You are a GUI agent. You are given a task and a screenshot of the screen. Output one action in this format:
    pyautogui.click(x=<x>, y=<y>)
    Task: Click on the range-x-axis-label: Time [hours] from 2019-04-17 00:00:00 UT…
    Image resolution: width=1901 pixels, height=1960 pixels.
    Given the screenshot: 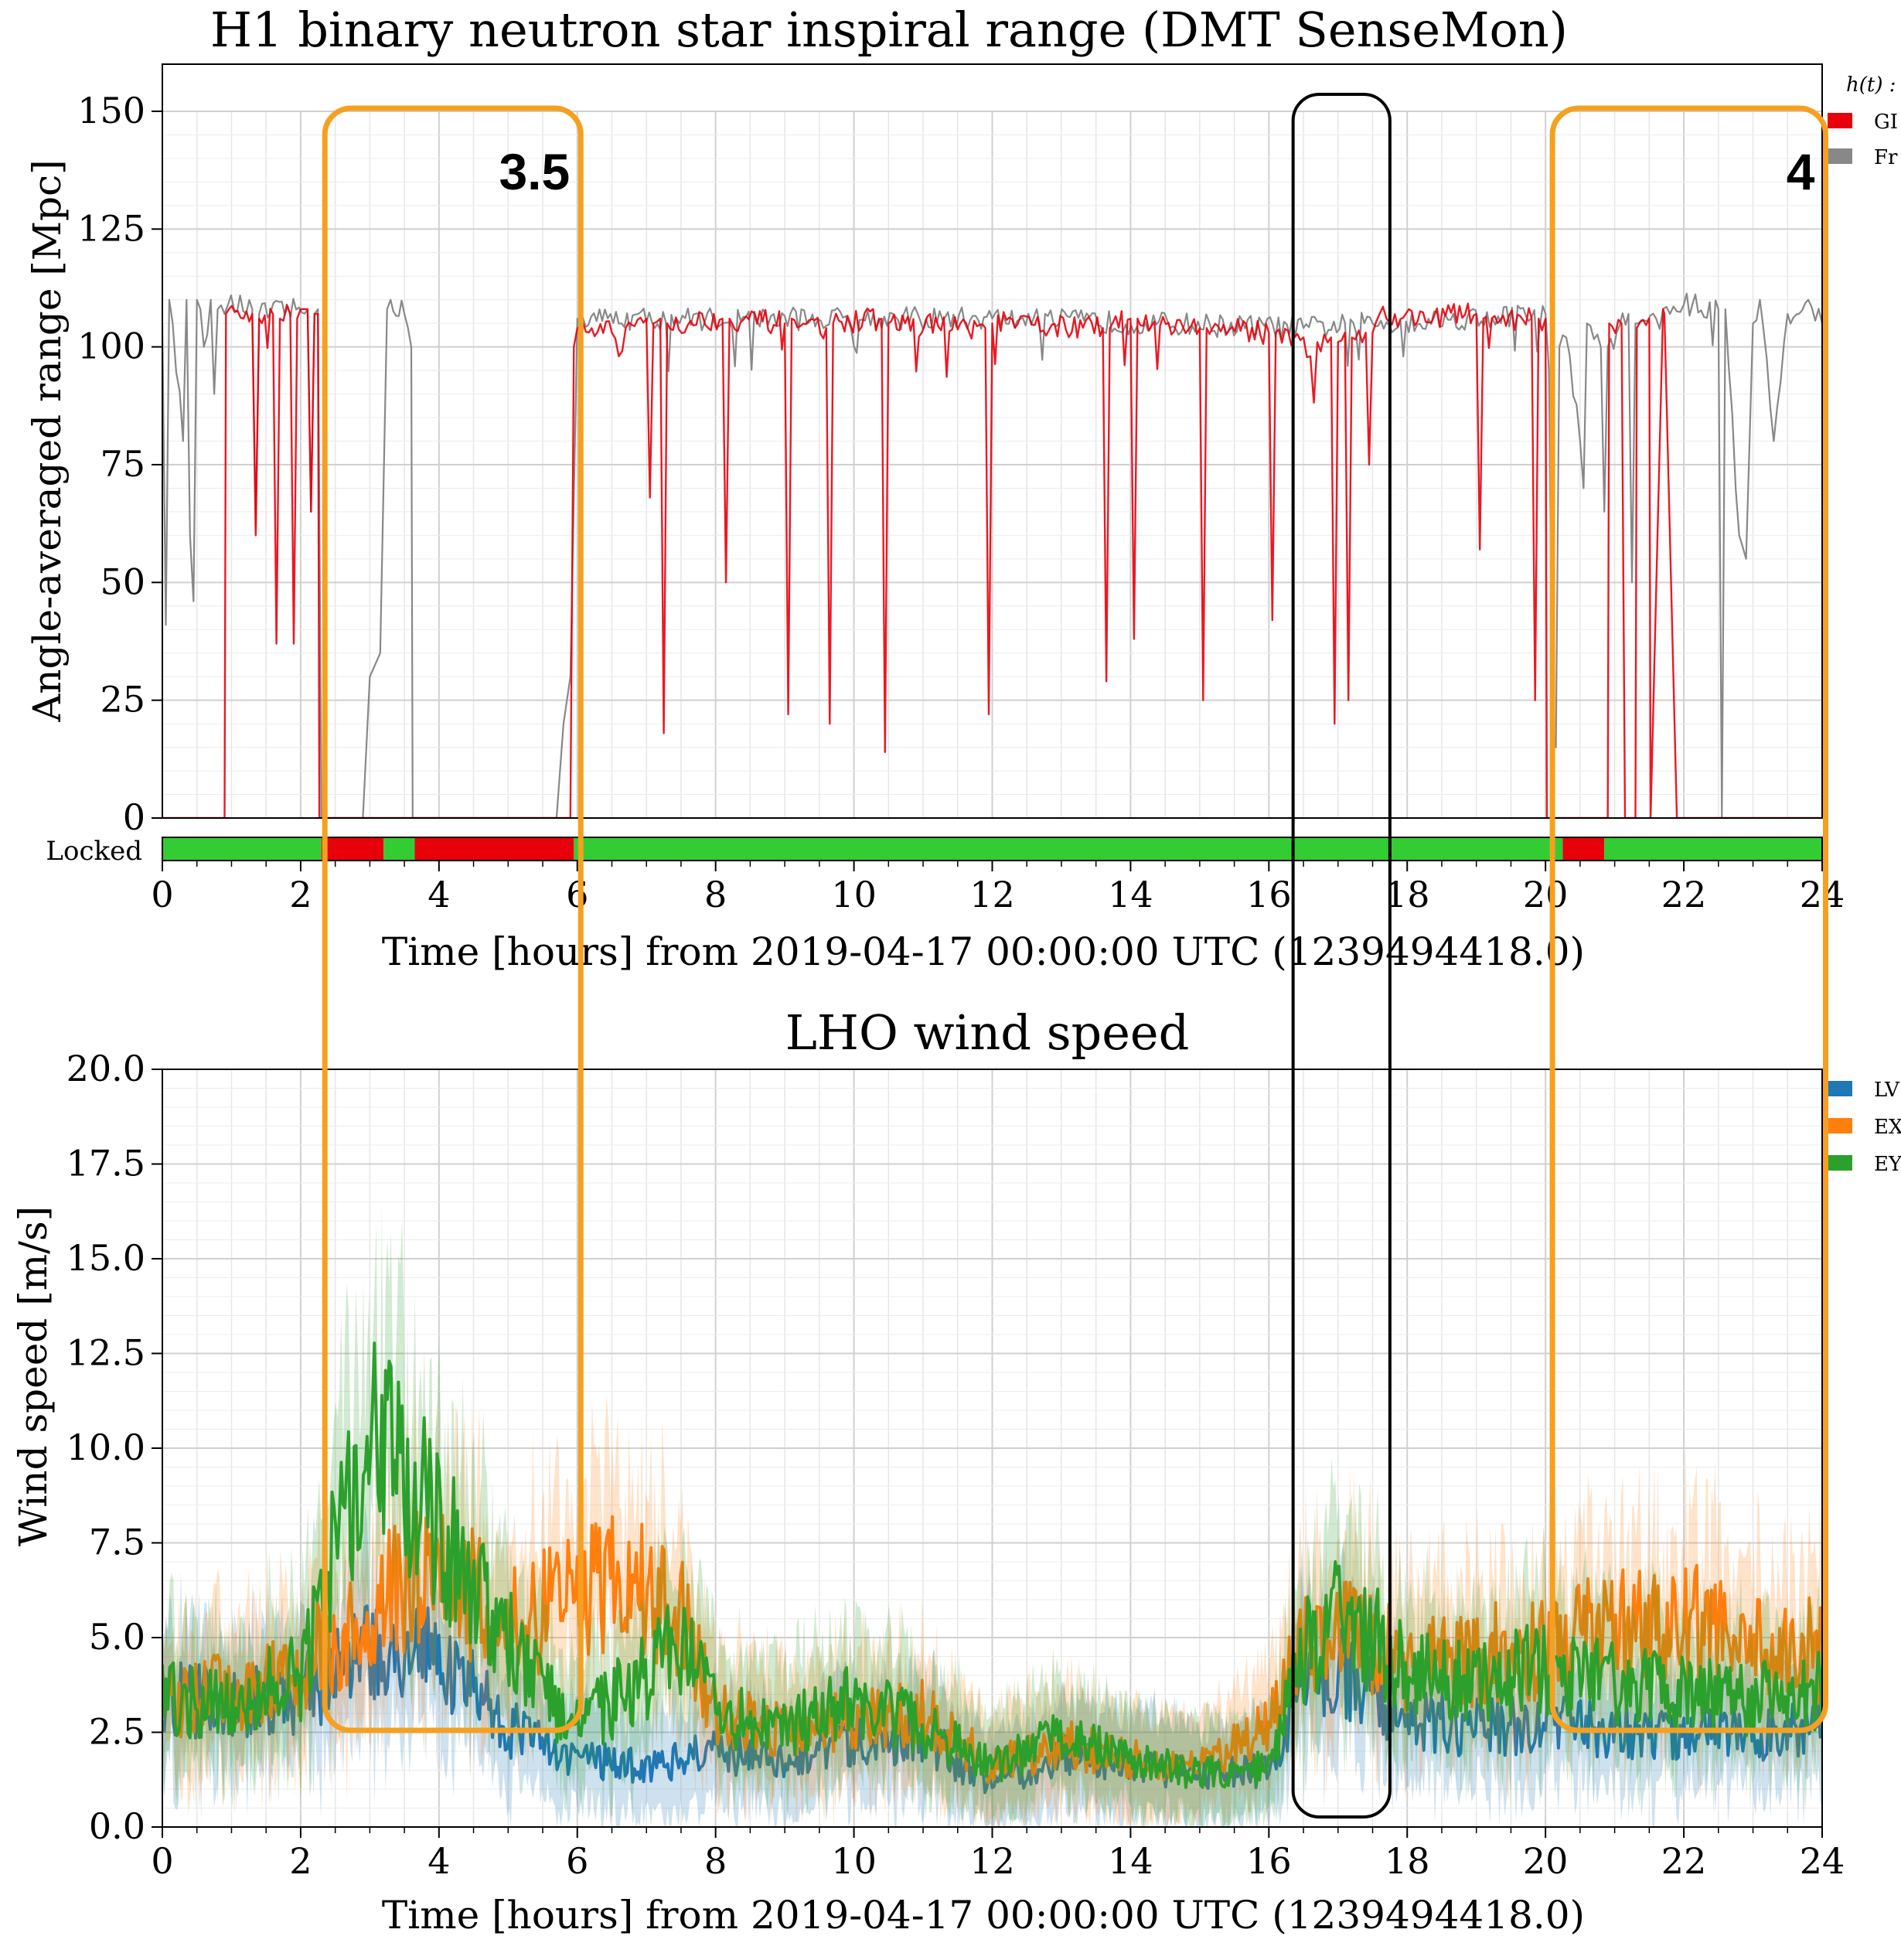 What is the action you would take?
    pyautogui.click(x=983, y=951)
    